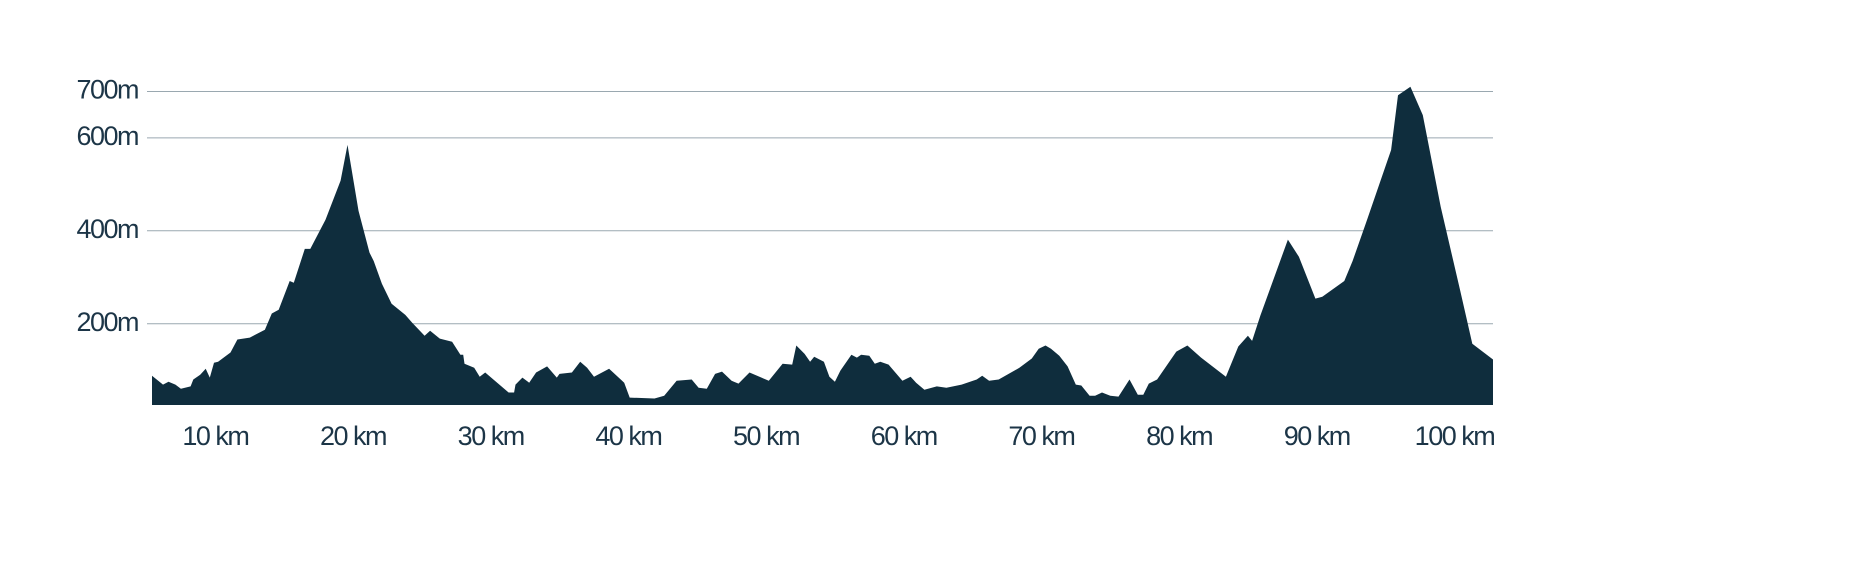 This screenshot has height=566, width=1869. Describe the element at coordinates (107, 136) in the screenshot. I see `y-tick-label: 600m` at that location.